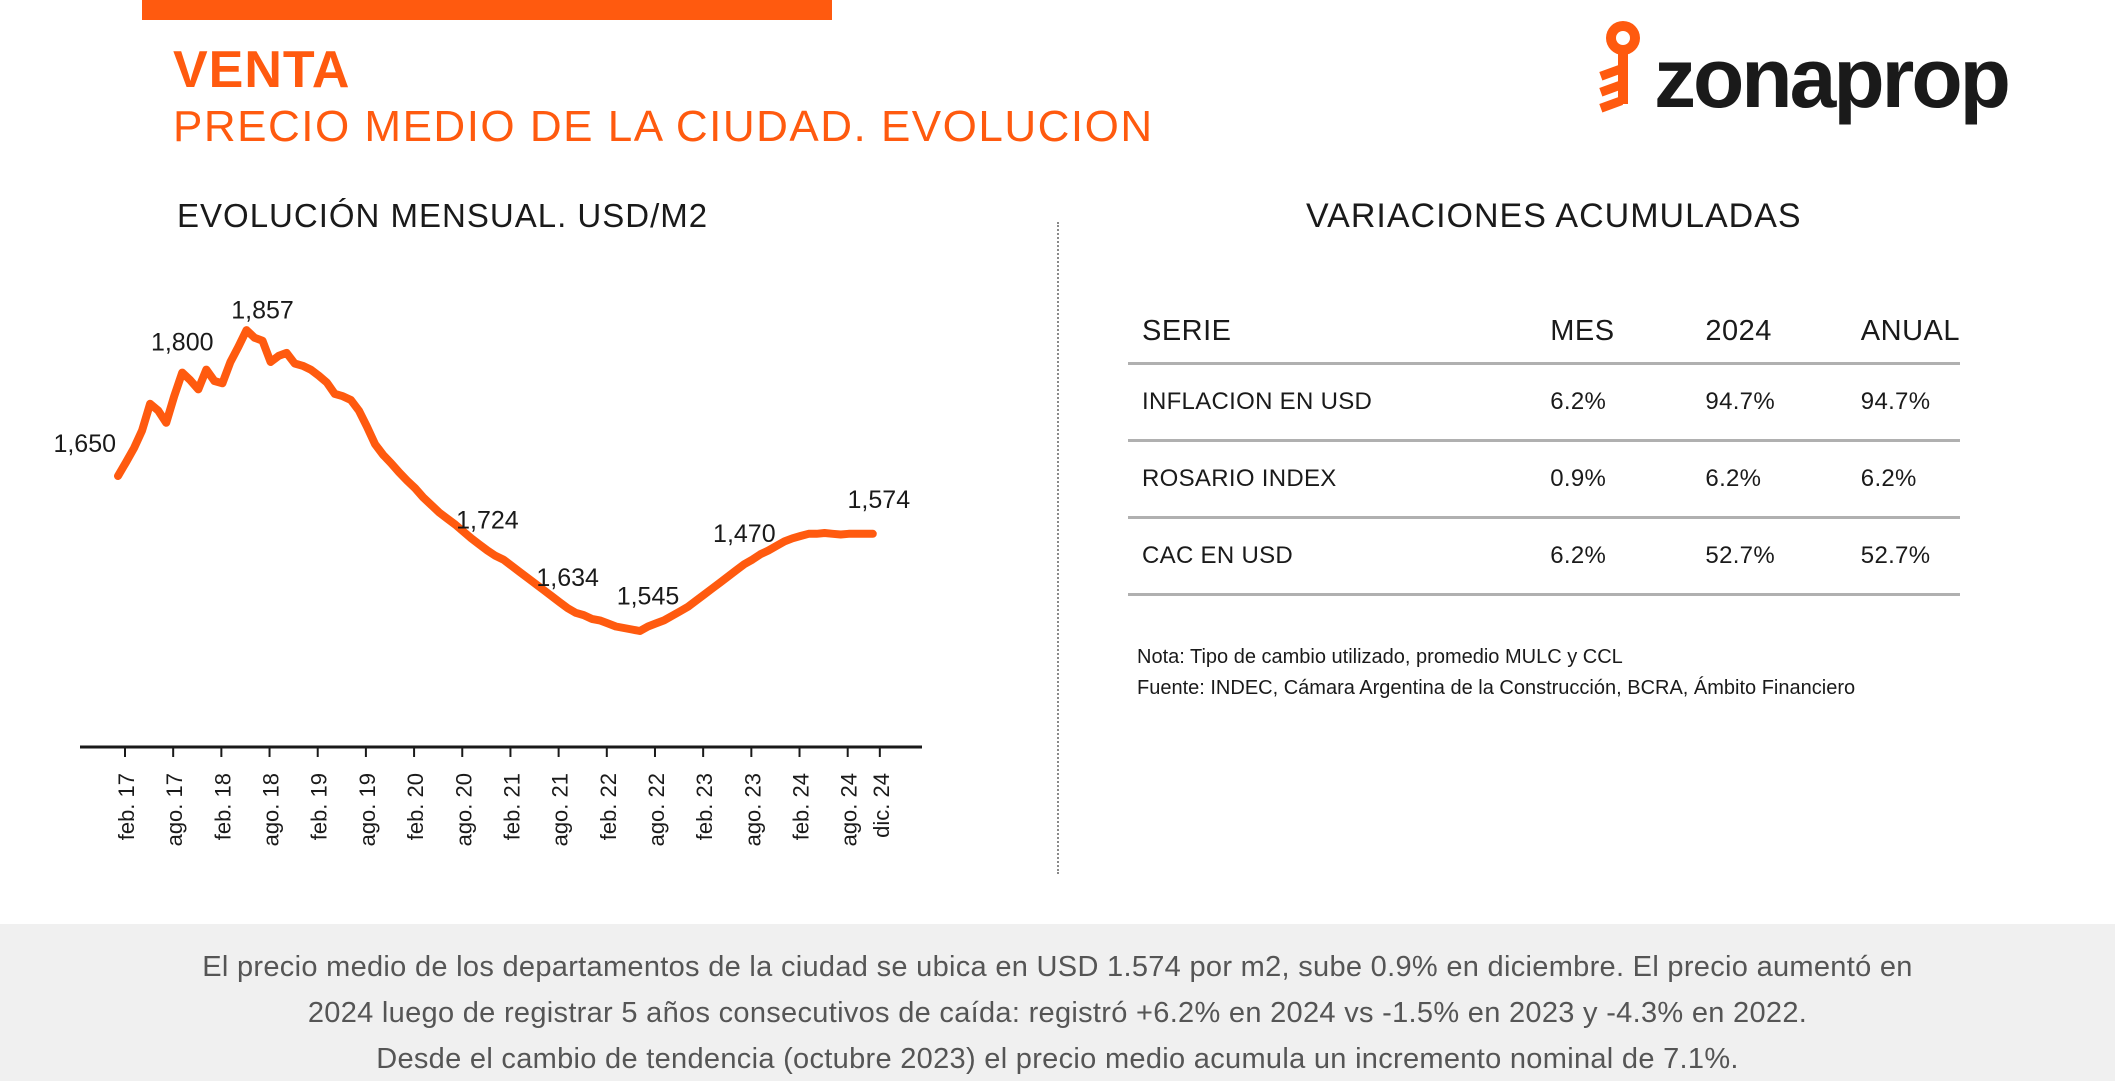 The height and width of the screenshot is (1082, 2115). What do you see at coordinates (443, 215) in the screenshot?
I see `chart-title: EVOLUCIÓN MENSUAL. USD/M2` at bounding box center [443, 215].